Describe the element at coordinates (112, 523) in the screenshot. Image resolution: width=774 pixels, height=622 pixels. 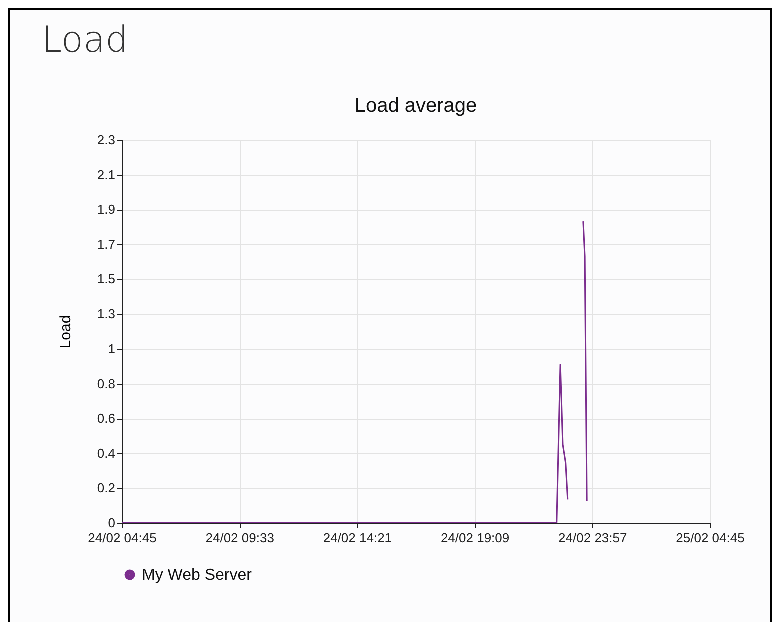
I see `y-tick-label: 0` at that location.